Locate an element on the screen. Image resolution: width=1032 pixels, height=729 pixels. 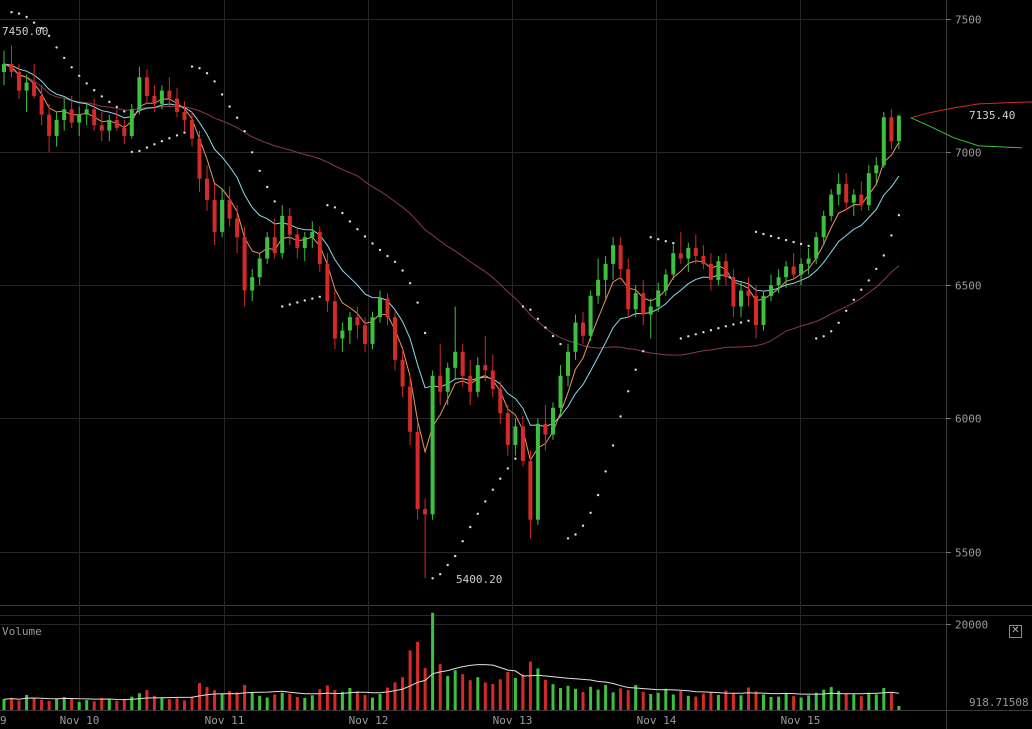
time-tick-label: 9 is located at coordinates (3, 720).